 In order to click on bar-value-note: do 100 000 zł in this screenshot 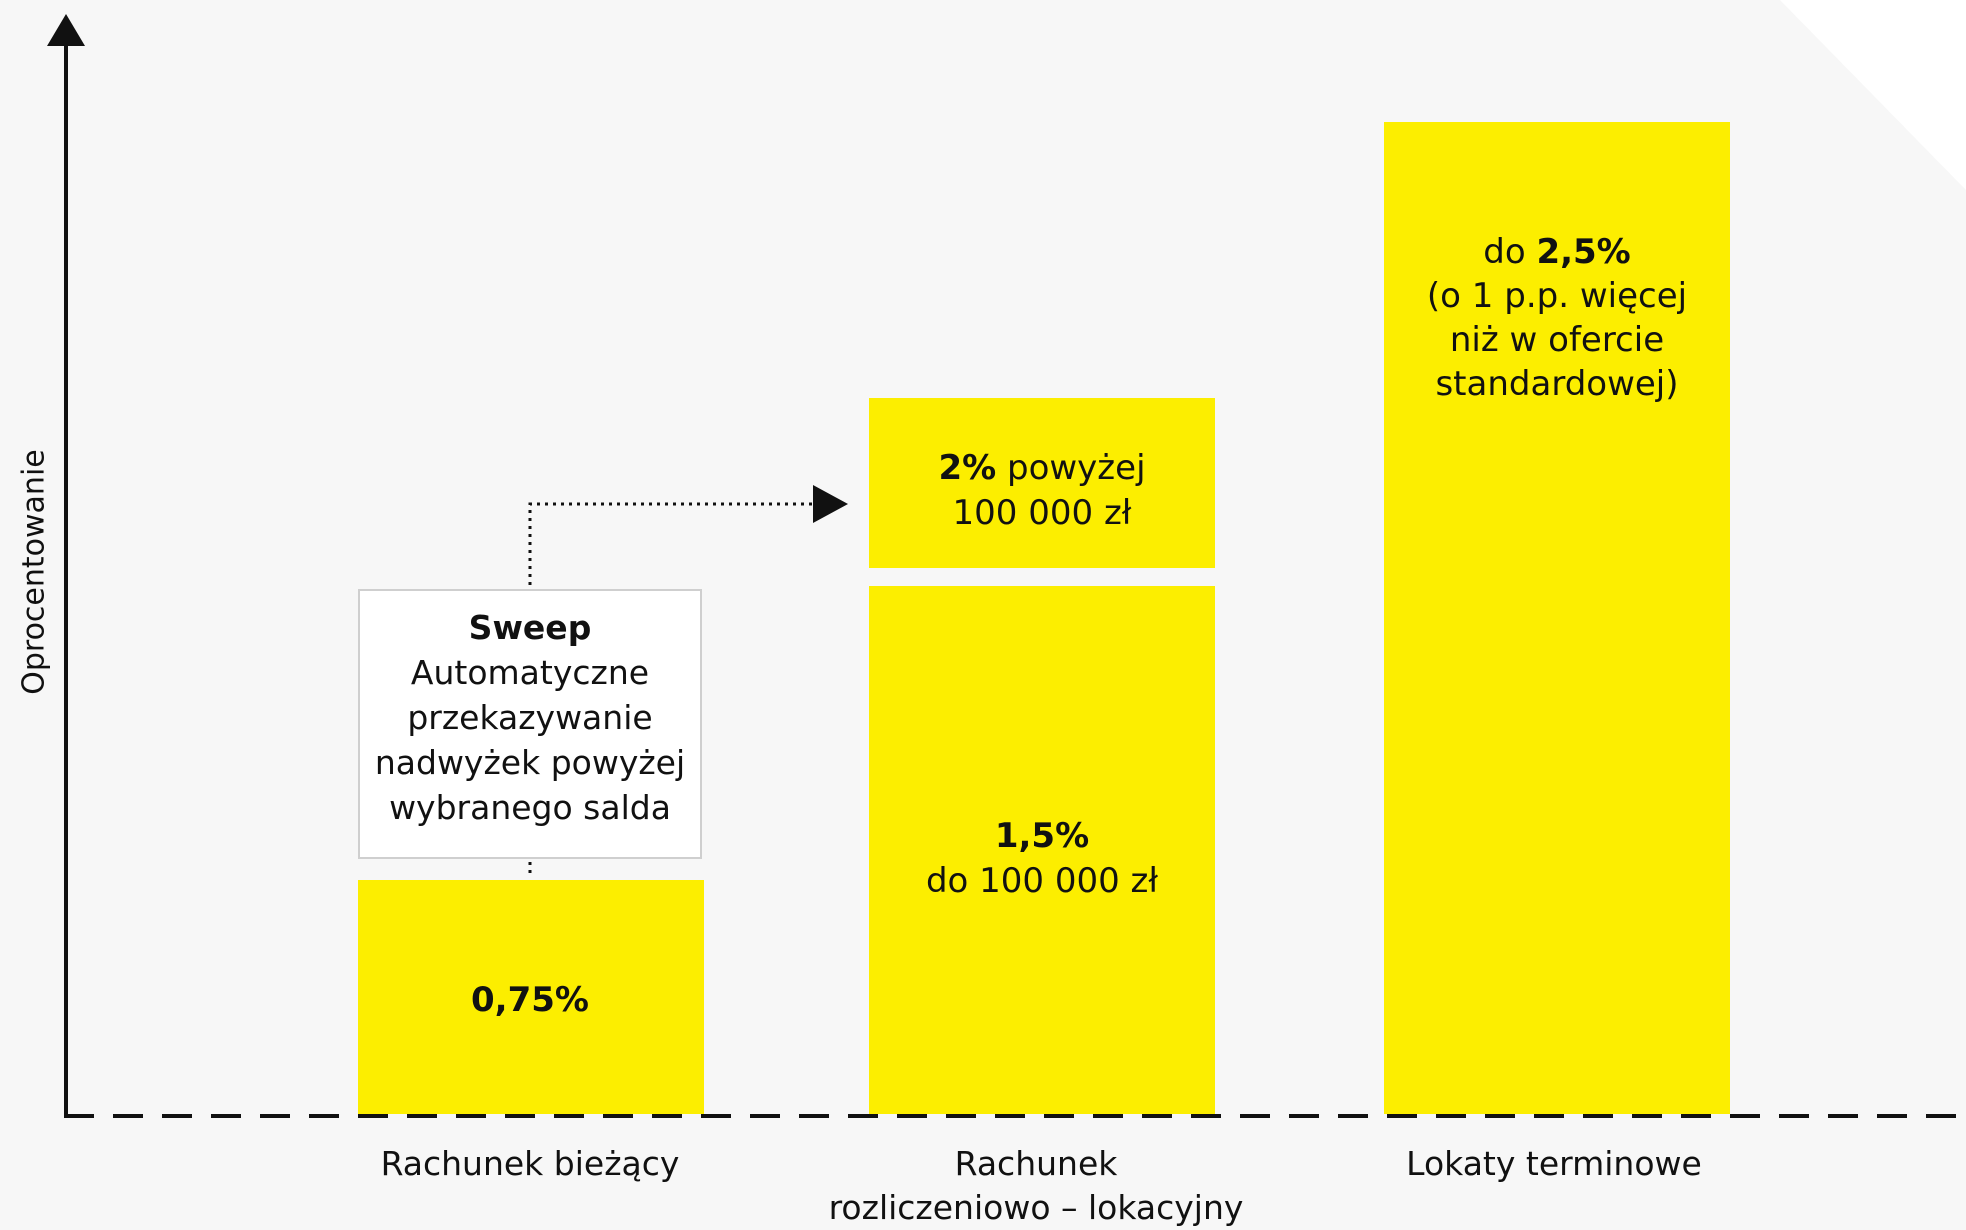, I will do `click(1042, 881)`.